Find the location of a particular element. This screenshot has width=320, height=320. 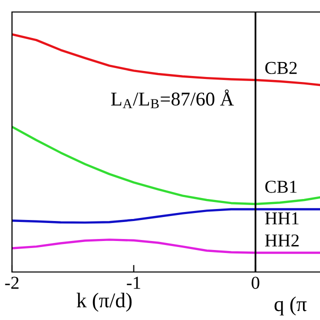

series-label: CB2 is located at coordinates (281, 68).